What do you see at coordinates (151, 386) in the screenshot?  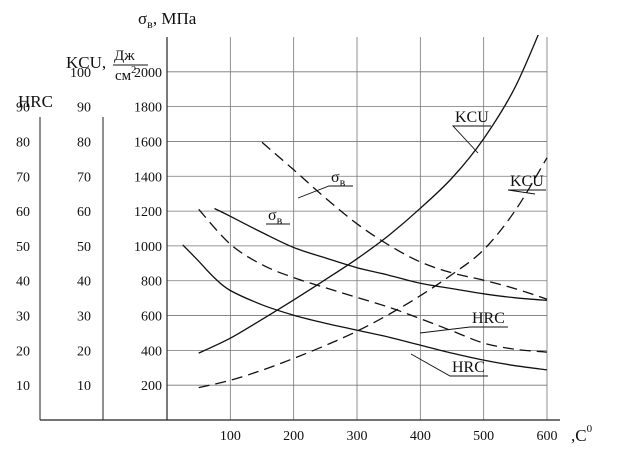 I see `sigma-tick-label: 200` at bounding box center [151, 386].